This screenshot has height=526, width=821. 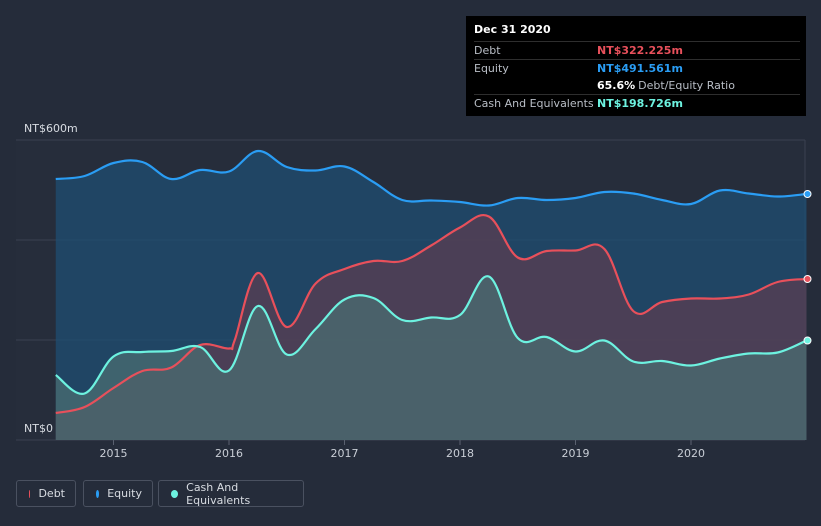 I want to click on x-tick-label: 2020, so click(x=691, y=453).